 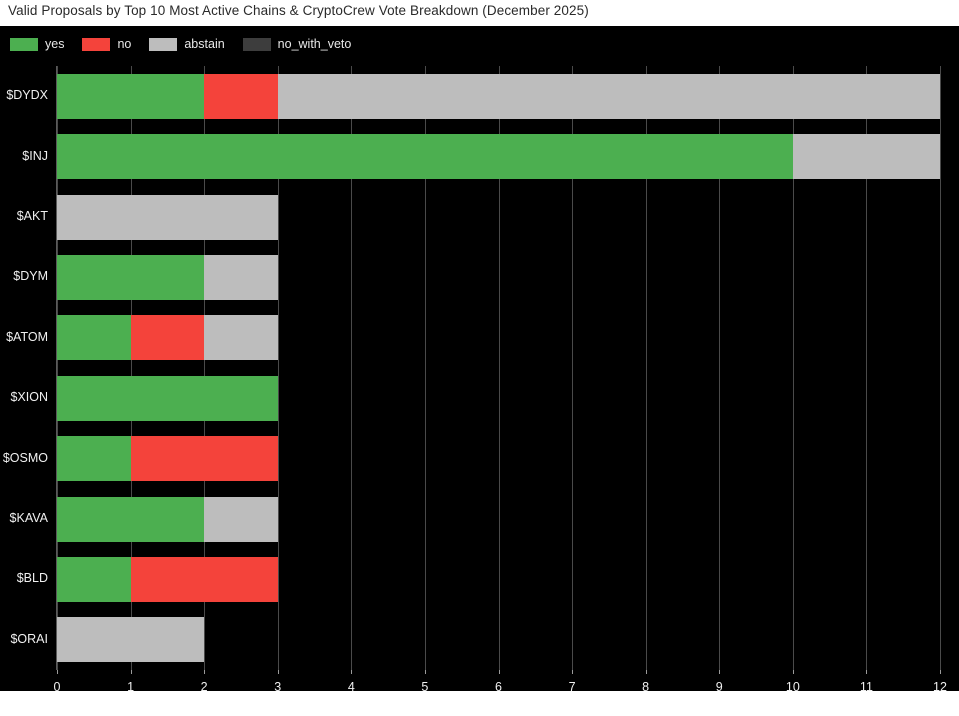 What do you see at coordinates (572, 687) in the screenshot?
I see `x-axis-label: 7` at bounding box center [572, 687].